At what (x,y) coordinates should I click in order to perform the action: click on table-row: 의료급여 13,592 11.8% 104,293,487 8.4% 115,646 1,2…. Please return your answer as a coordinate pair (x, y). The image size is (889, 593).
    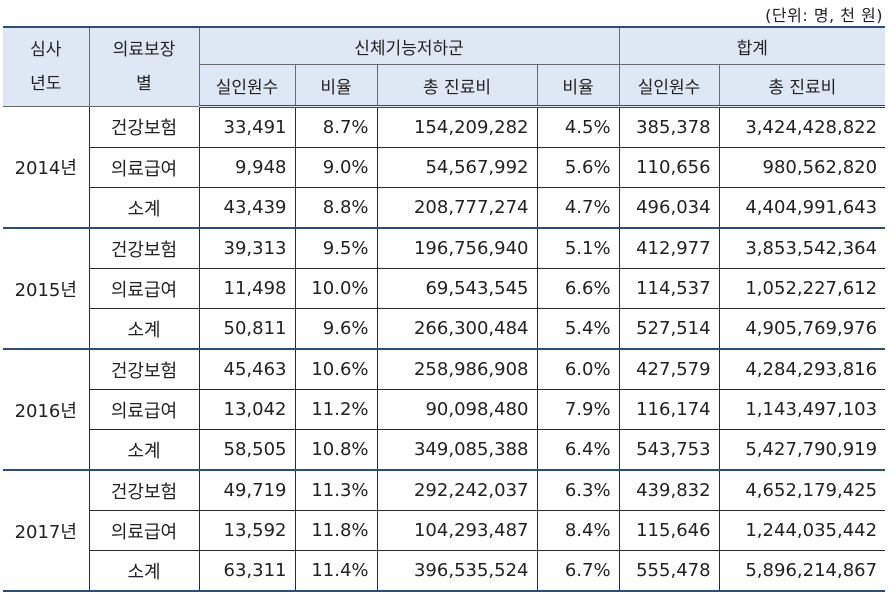
    Looking at the image, I should click on (444, 530).